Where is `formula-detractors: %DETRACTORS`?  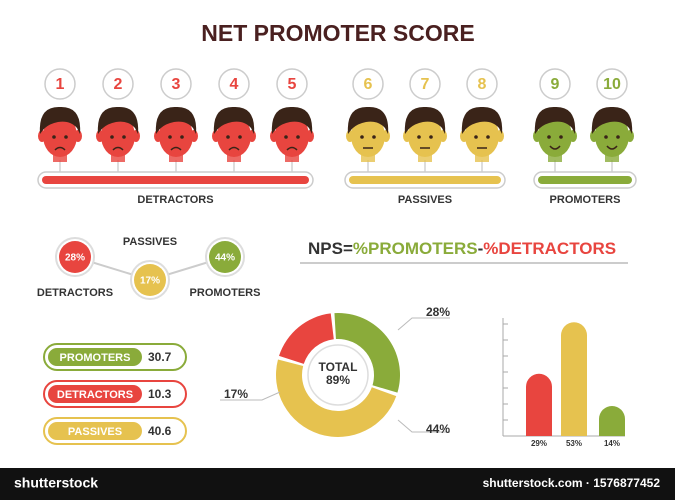 formula-detractors: %DETRACTORS is located at coordinates (549, 248).